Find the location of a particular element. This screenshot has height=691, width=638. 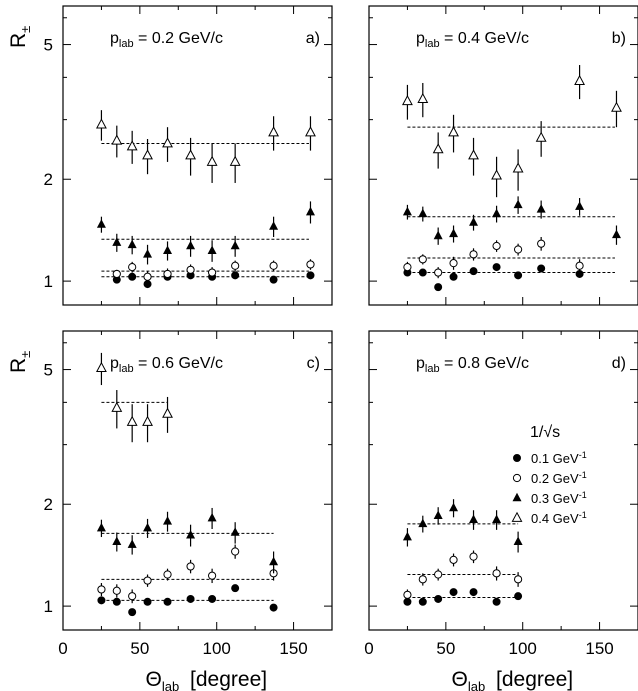

legend-title: 1/√s is located at coordinates (545, 432).